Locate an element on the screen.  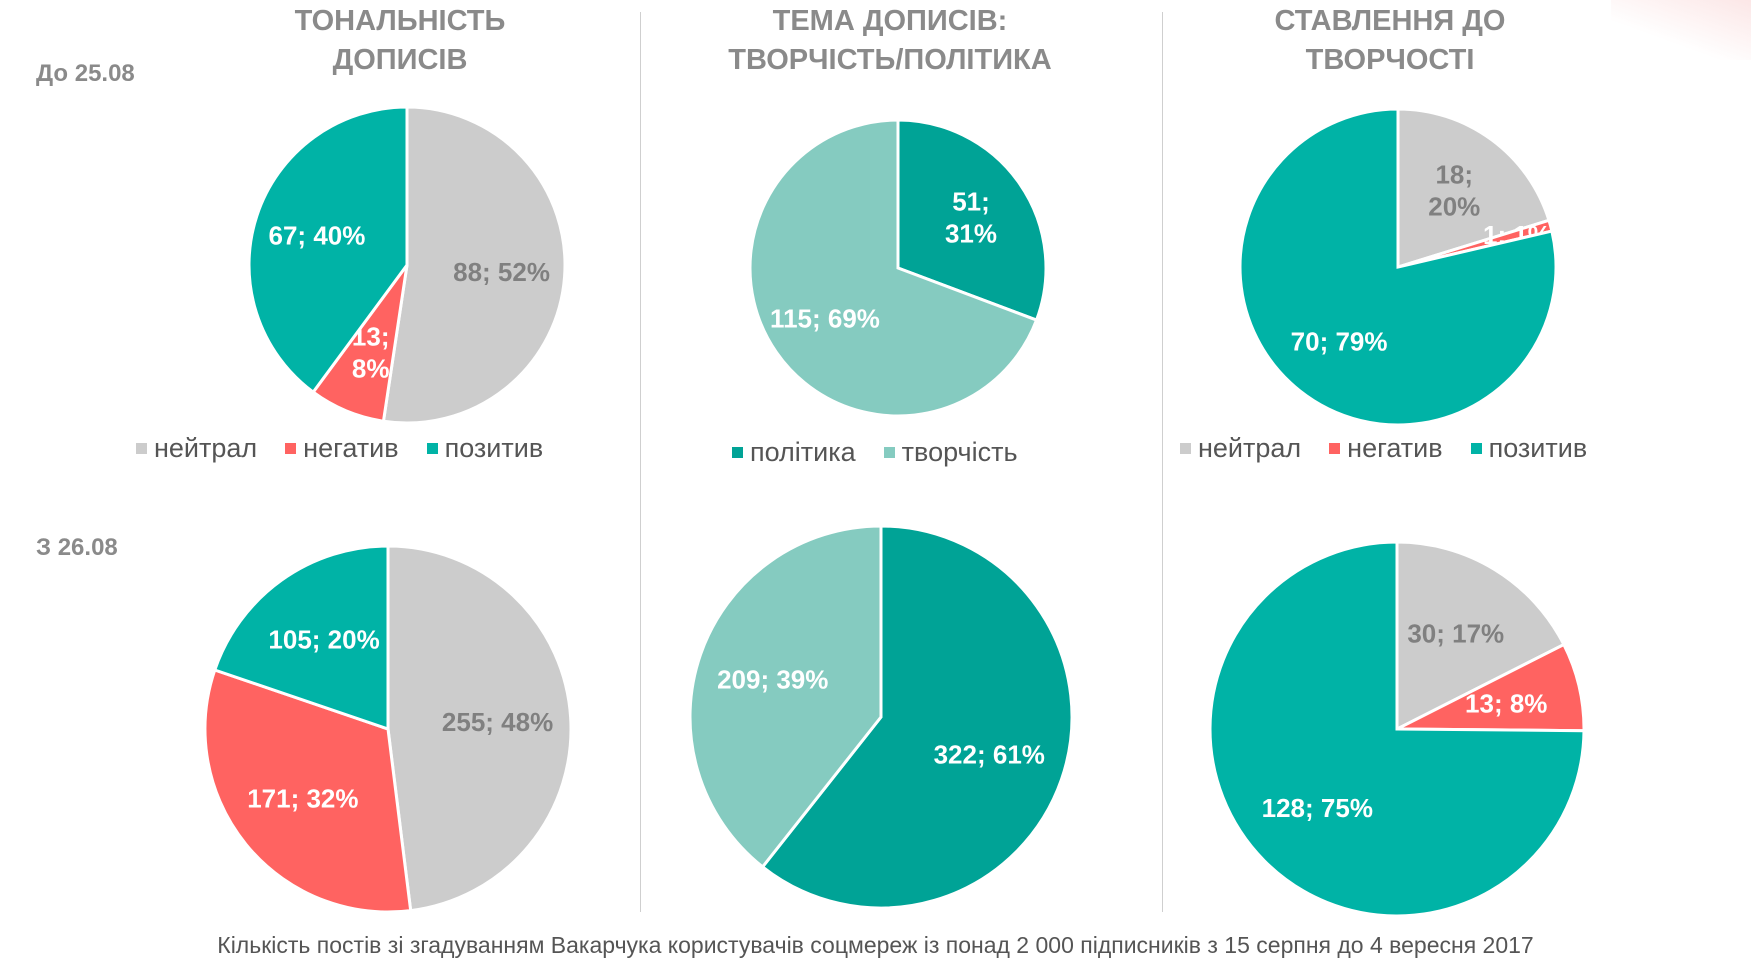
data-label-line: 30; 17% is located at coordinates (1455, 633).